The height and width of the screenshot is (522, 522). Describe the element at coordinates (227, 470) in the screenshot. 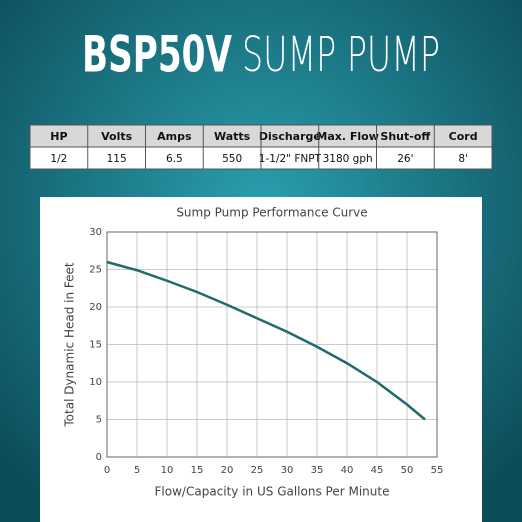

I see `x-tick-label: 20` at that location.